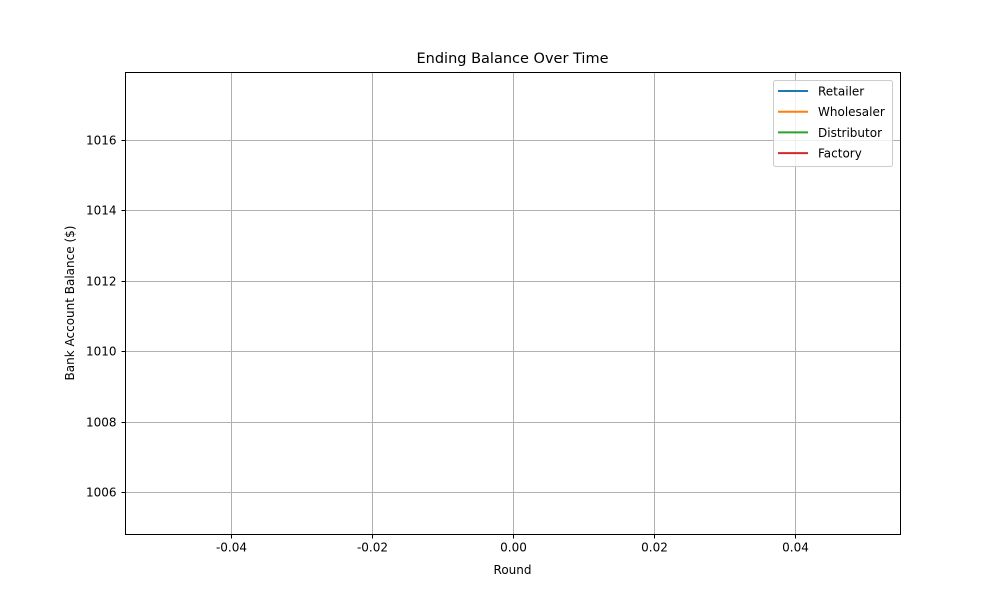 Image resolution: width=1000 pixels, height=600 pixels. Describe the element at coordinates (513, 570) in the screenshot. I see `x-axis-label: Round` at that location.